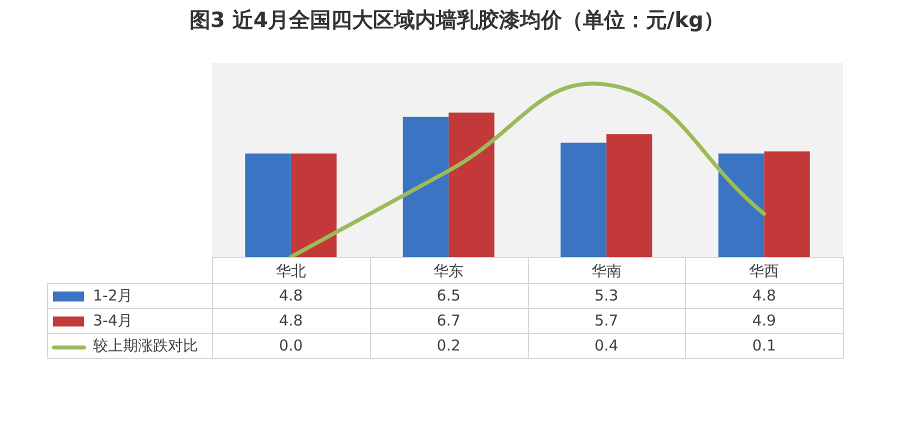 This screenshot has height=424, width=900. I want to click on data-label: 6.7, so click(448, 320).